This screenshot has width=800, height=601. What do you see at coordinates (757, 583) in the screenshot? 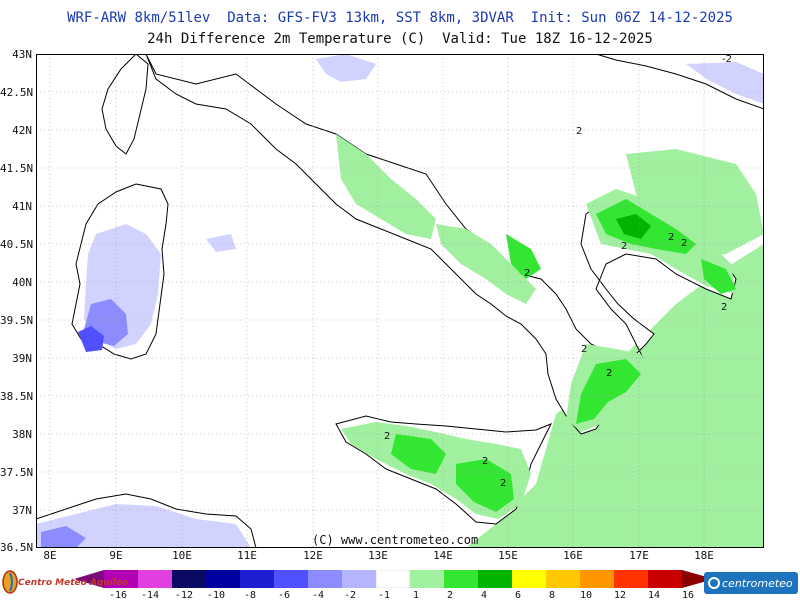
I see `centrometeo-logo-text: centrometeo` at bounding box center [757, 583].